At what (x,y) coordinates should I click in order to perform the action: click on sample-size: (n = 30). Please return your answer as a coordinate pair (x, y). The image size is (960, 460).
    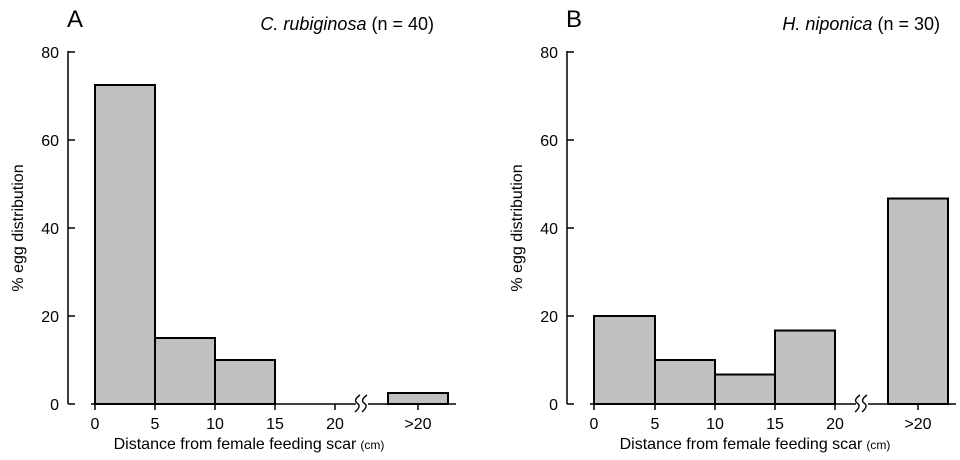
    Looking at the image, I should click on (908, 24).